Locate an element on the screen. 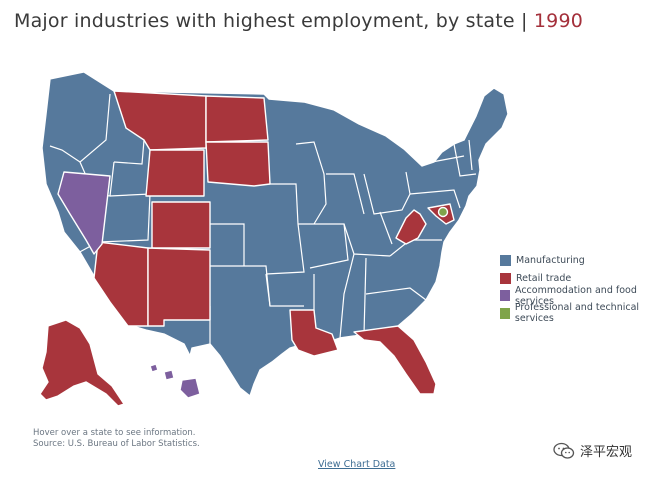 Image resolution: width=667 pixels, height=479 pixels. state-alaska is located at coordinates (82, 363).